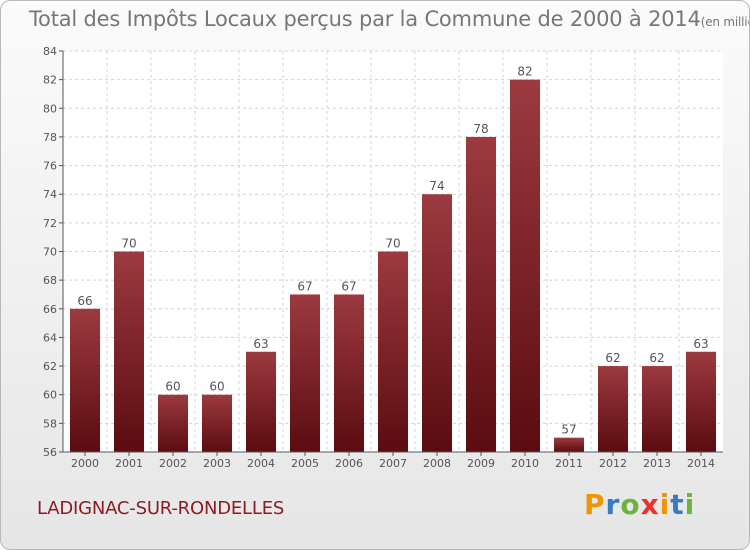 Image resolution: width=750 pixels, height=550 pixels. I want to click on x-tick-label: 2012, so click(613, 463).